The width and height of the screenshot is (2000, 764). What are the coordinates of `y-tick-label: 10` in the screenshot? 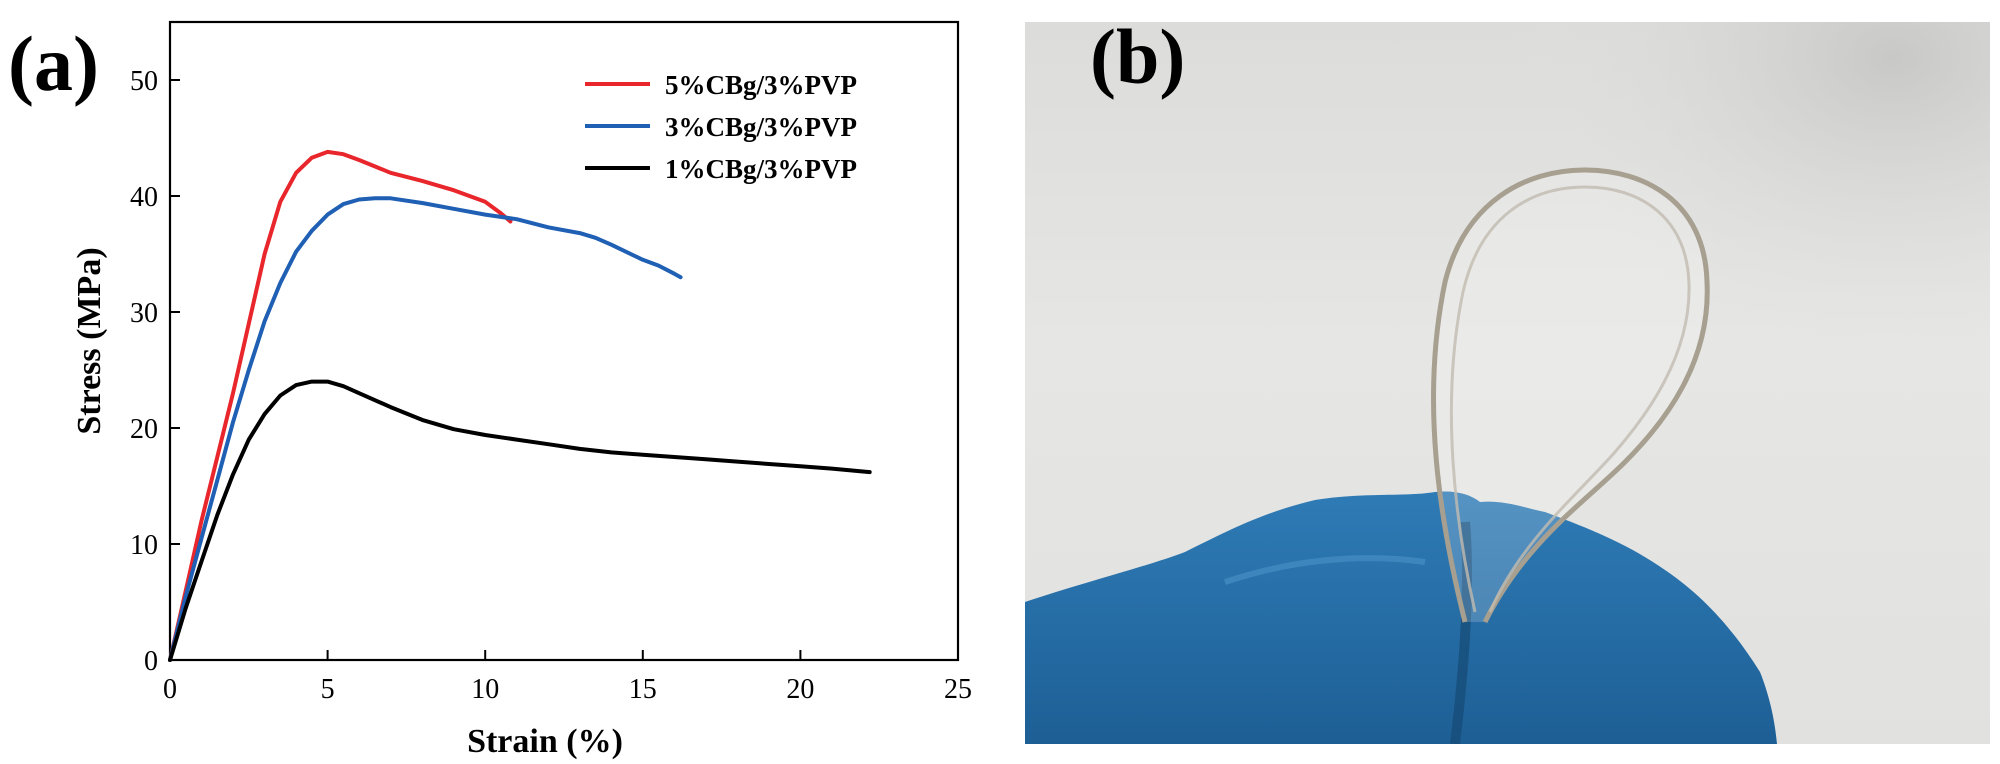 It's located at (144, 545).